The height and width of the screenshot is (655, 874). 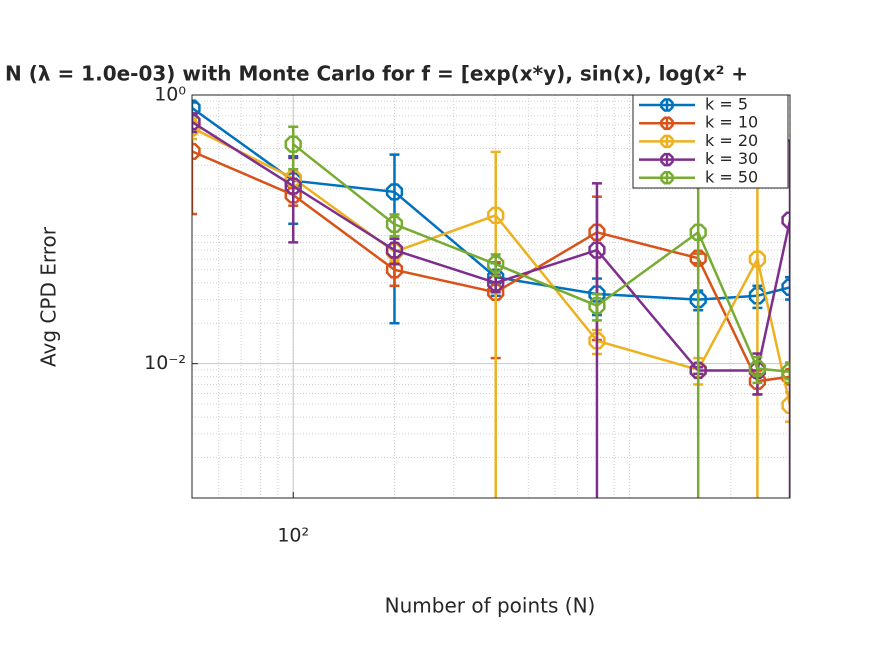 I want to click on y-tick-label: 10⁻², so click(x=165, y=363).